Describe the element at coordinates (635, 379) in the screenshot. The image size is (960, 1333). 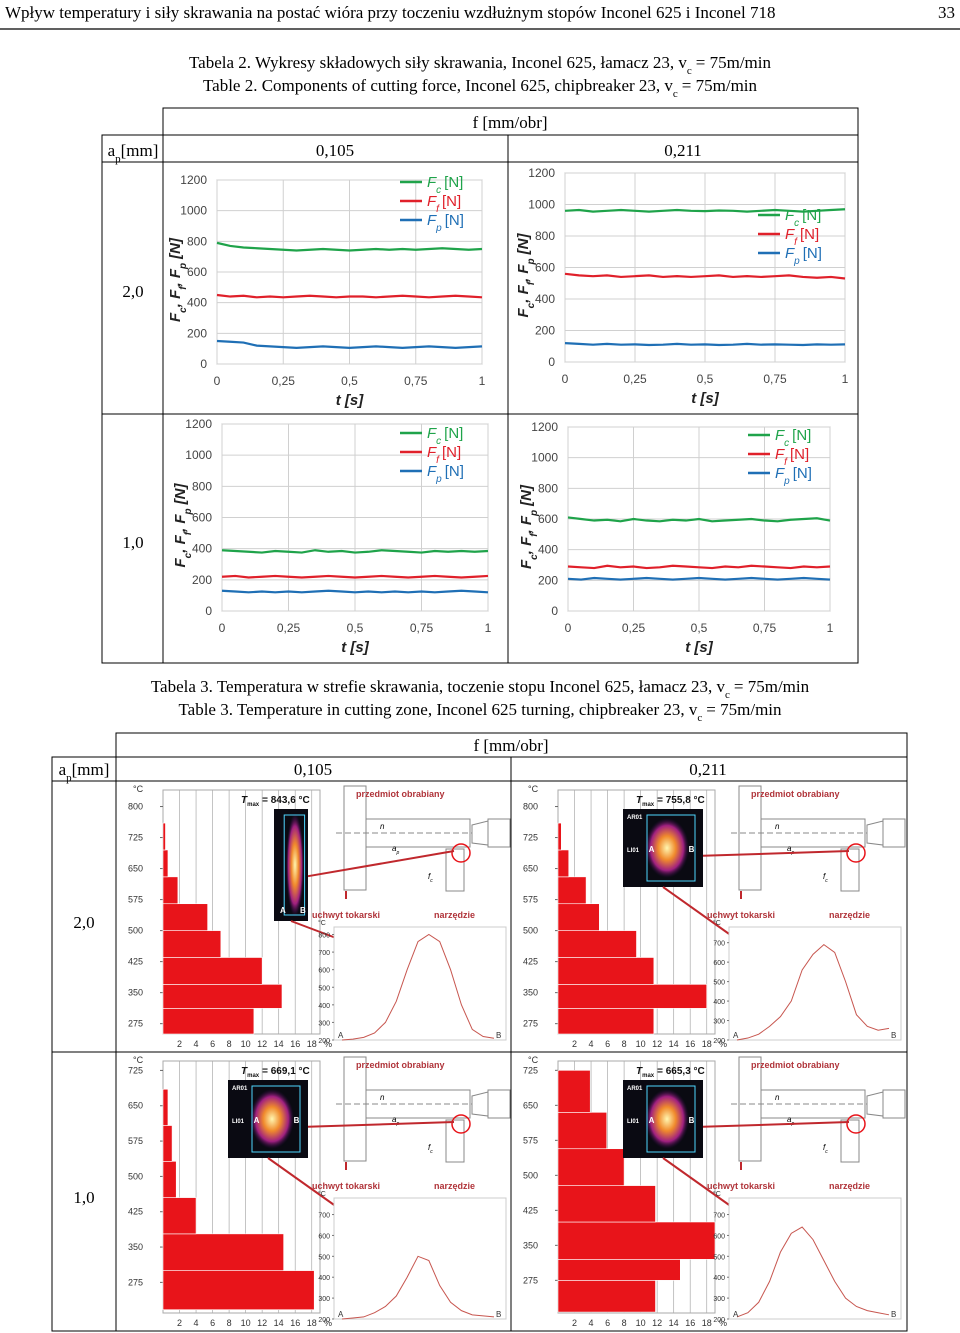
I see `x-tick-label: 0,25` at that location.